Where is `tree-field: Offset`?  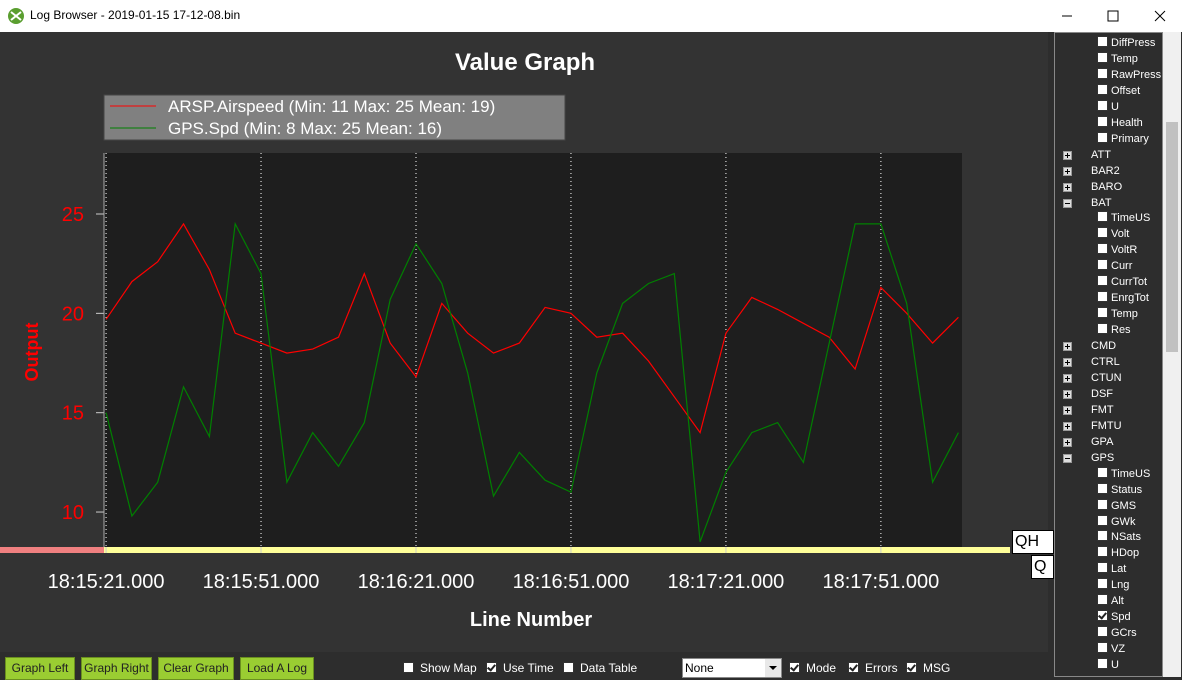 tree-field: Offset is located at coordinates (1118, 91).